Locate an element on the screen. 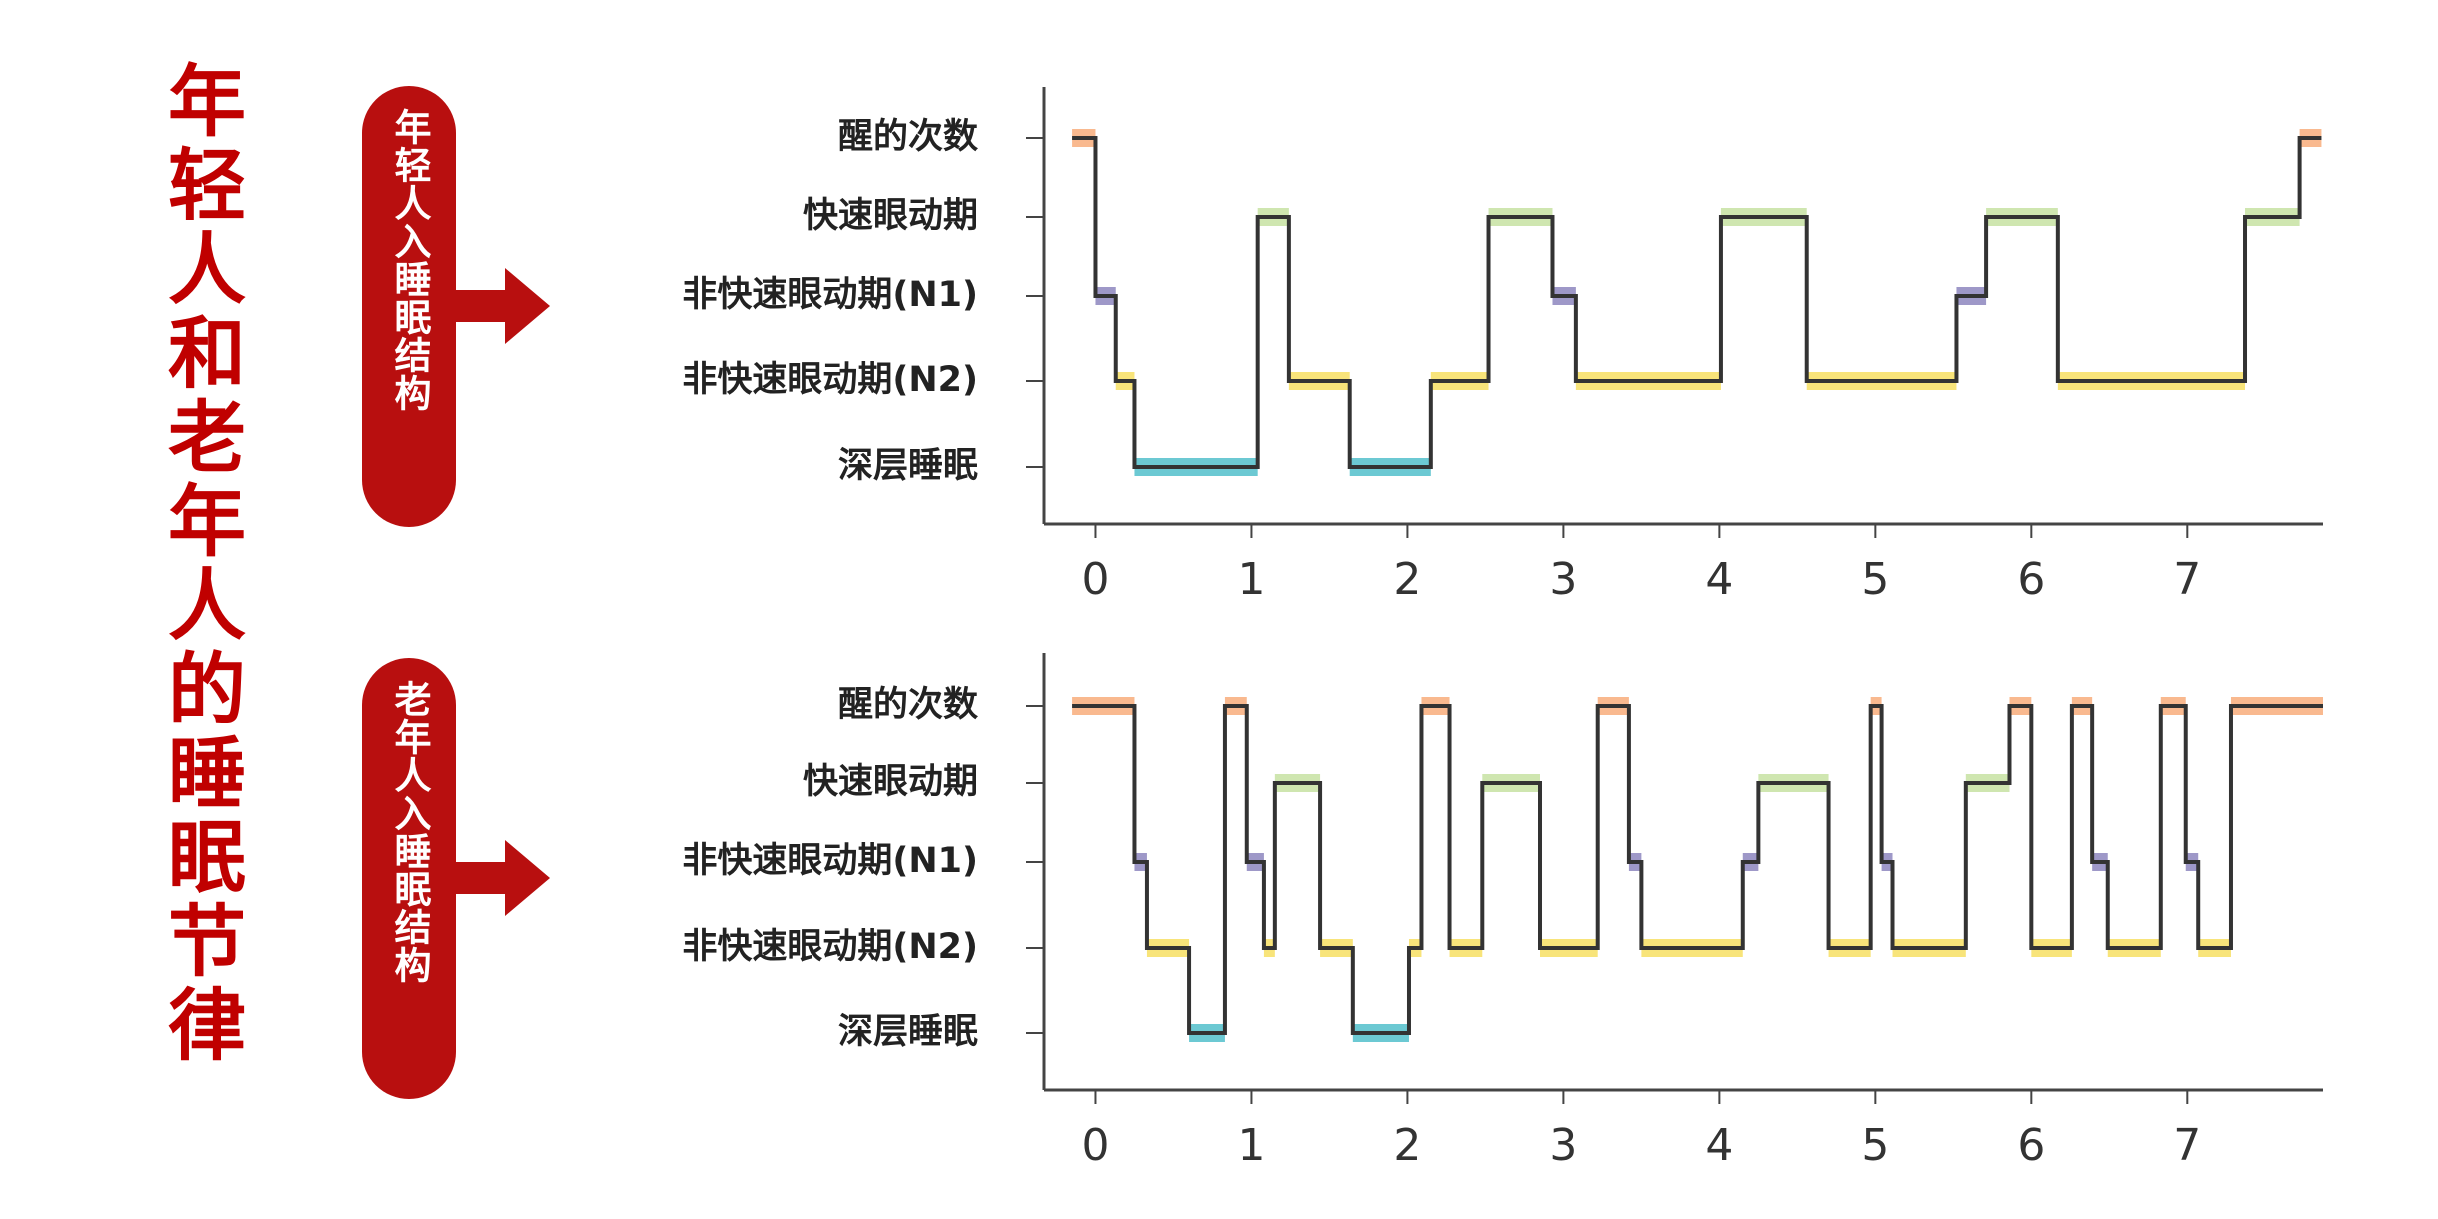 This screenshot has height=1219, width=2438. panel-label: 老年人入睡眠结构 is located at coordinates (409, 832).